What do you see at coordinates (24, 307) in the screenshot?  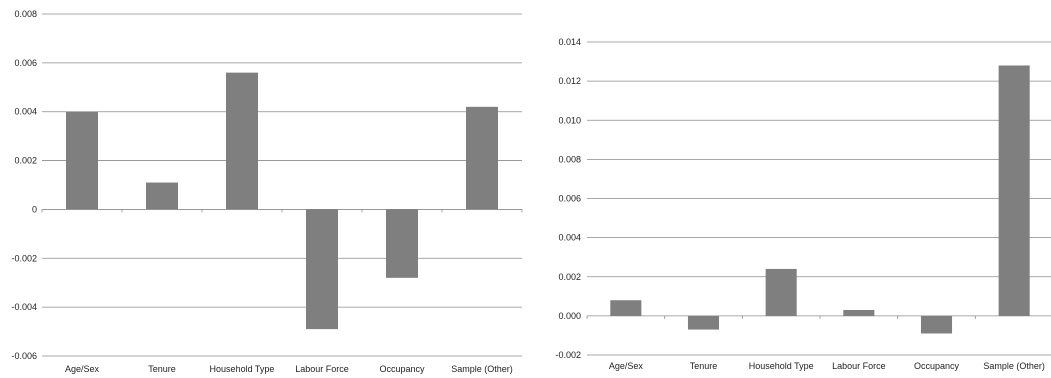 I see `y-tick-label: -0.004` at bounding box center [24, 307].